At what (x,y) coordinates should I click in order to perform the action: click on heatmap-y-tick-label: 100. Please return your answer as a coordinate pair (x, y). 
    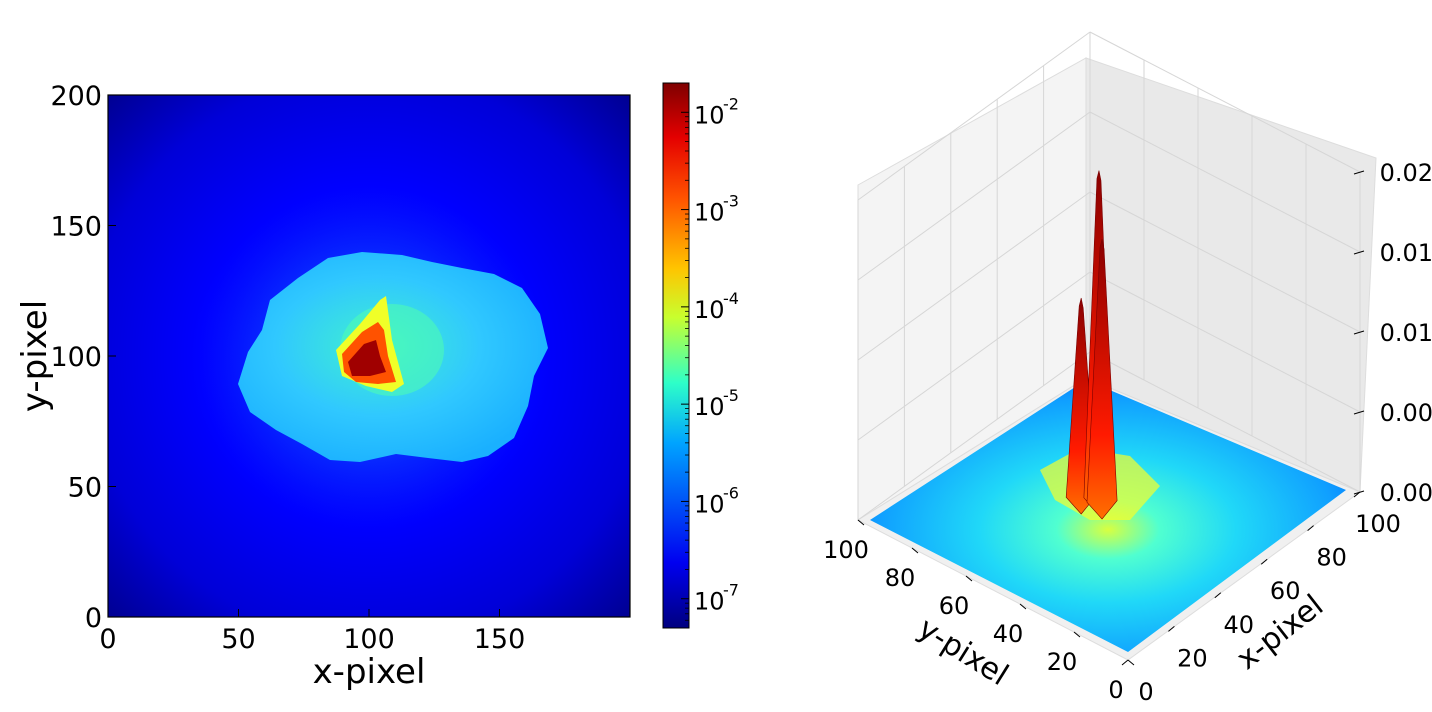
    Looking at the image, I should click on (76, 357).